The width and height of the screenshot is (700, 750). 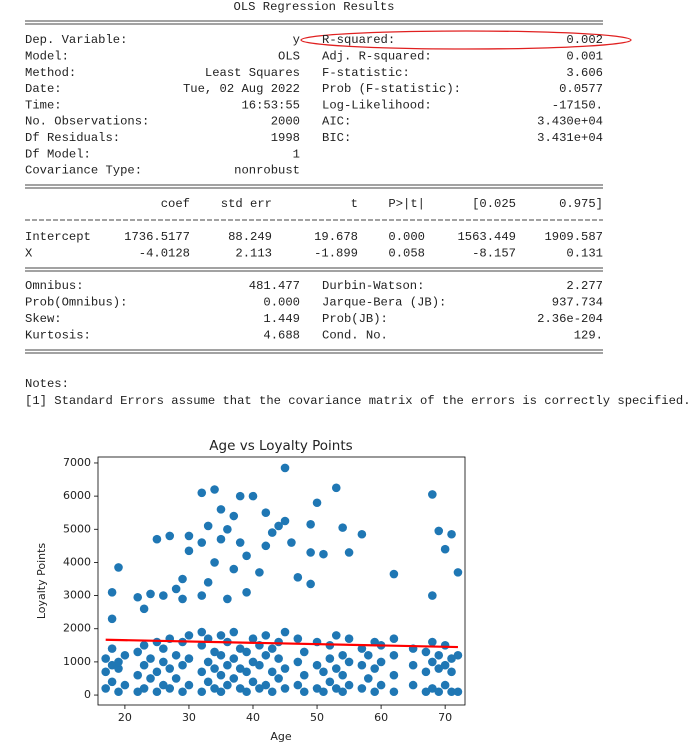 I want to click on stat-value: 1, so click(x=296, y=154).